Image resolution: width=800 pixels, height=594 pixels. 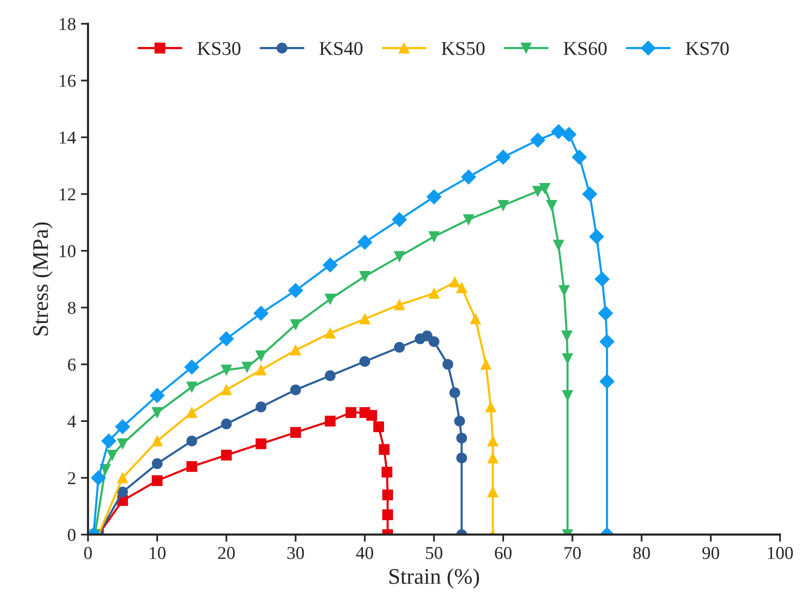 I want to click on x-tick-label: 100, so click(x=780, y=553).